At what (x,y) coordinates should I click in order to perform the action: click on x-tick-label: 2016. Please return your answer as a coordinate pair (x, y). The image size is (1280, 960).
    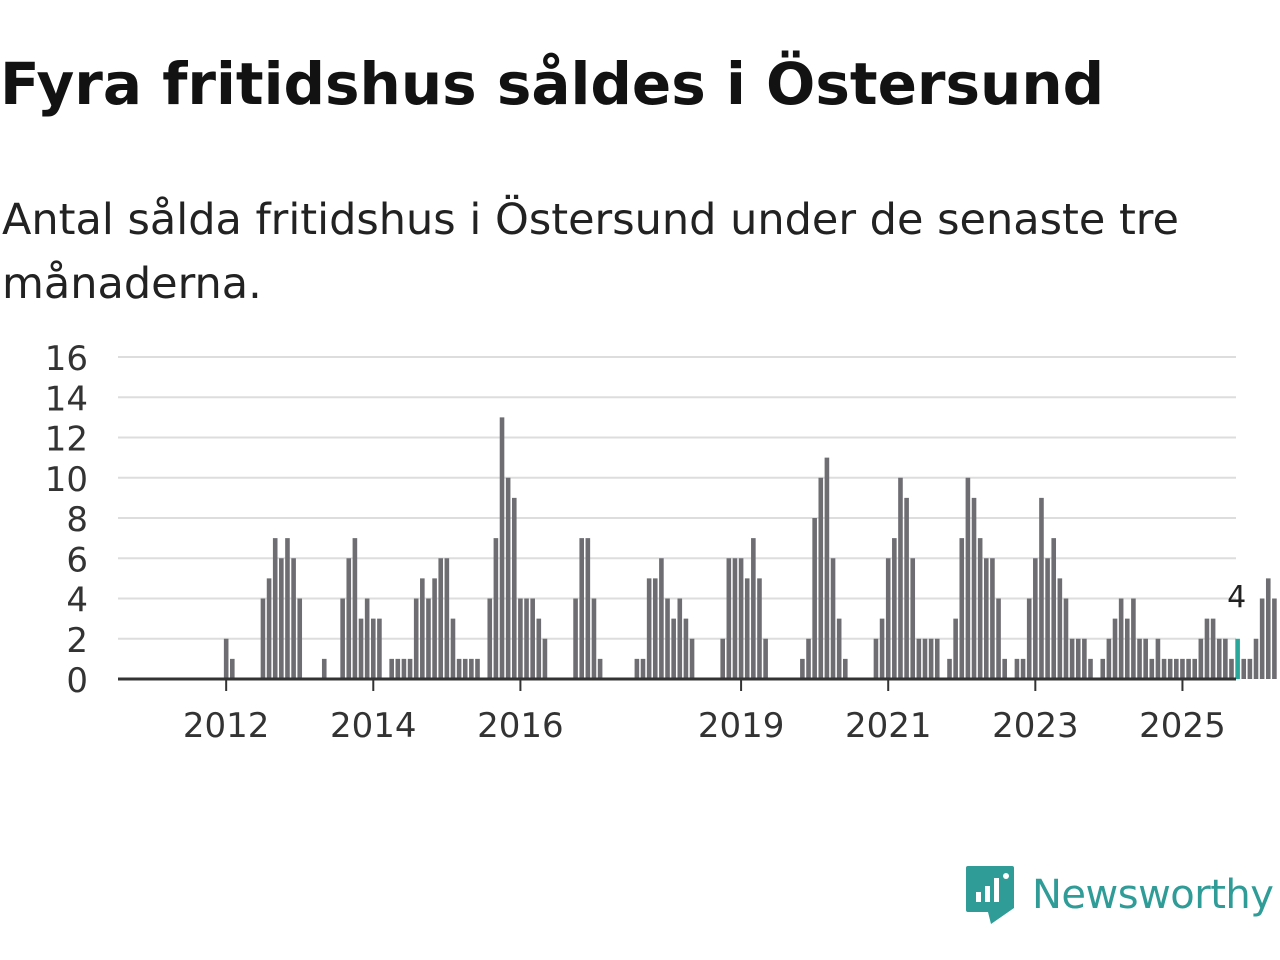
    Looking at the image, I should click on (520, 726).